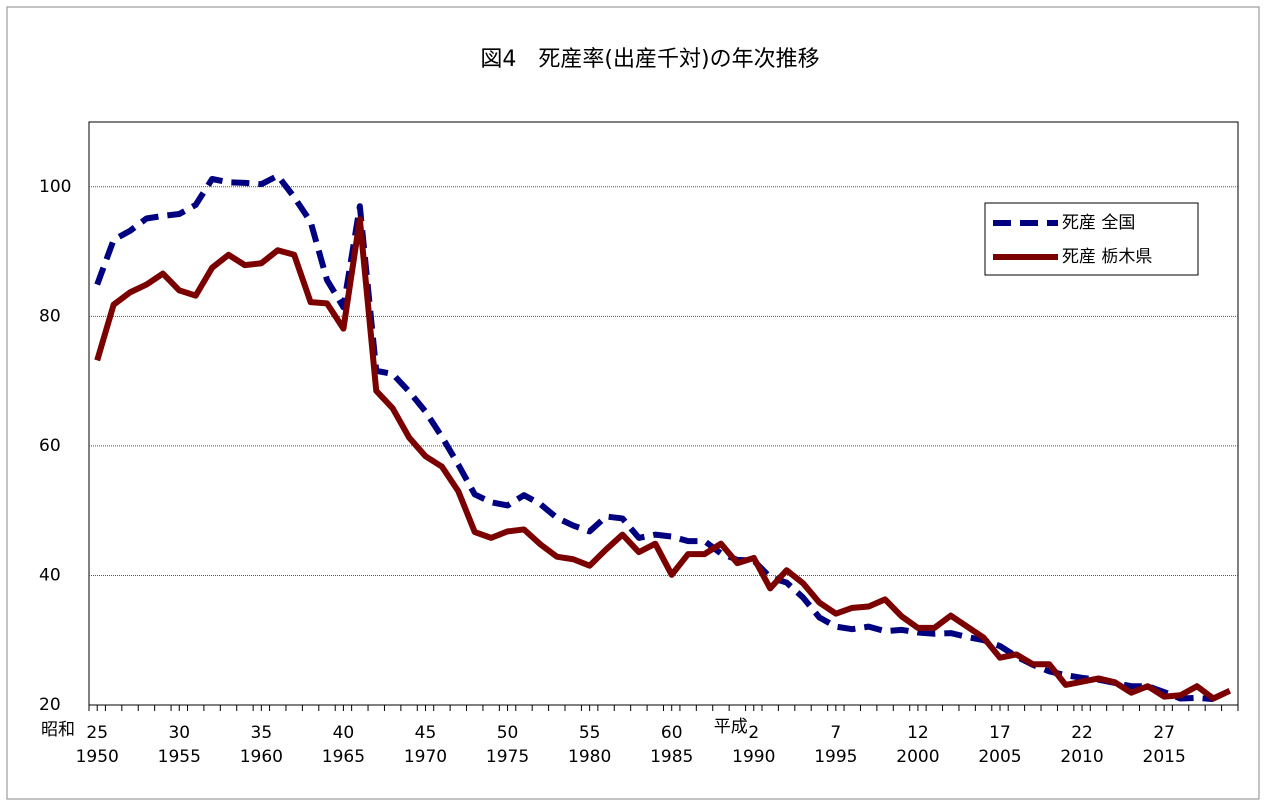  I want to click on x-tick-label: 2005, so click(999, 757).